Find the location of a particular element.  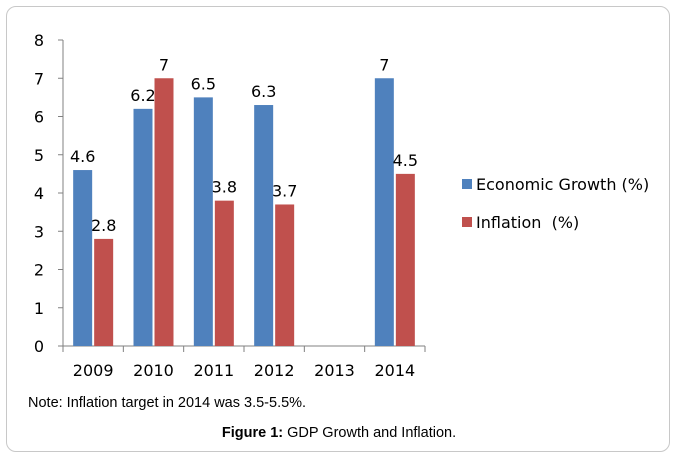

figure-caption-text: GDP Growth and Inflation. is located at coordinates (370, 433).